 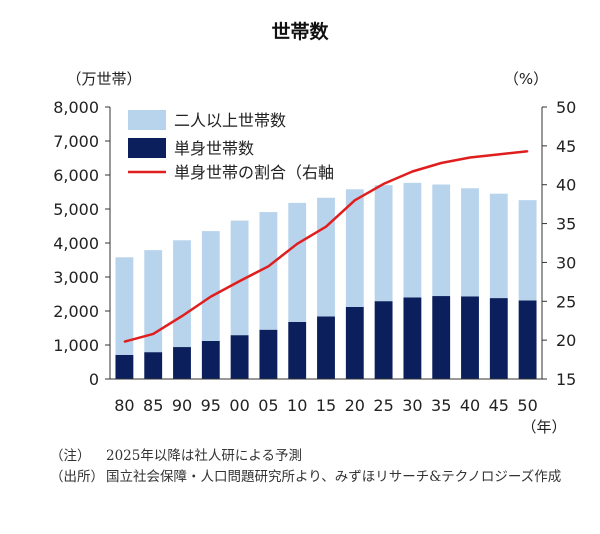 I want to click on right-tick-labels: 15 20 25 30 35 40 45 50, so click(x=566, y=243).